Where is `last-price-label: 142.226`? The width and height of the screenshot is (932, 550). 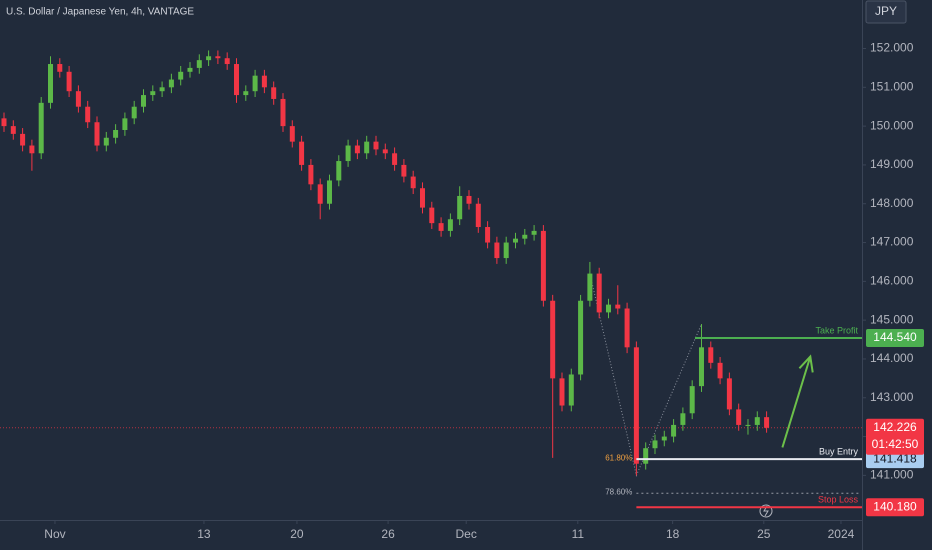
last-price-label: 142.226 is located at coordinates (895, 427).